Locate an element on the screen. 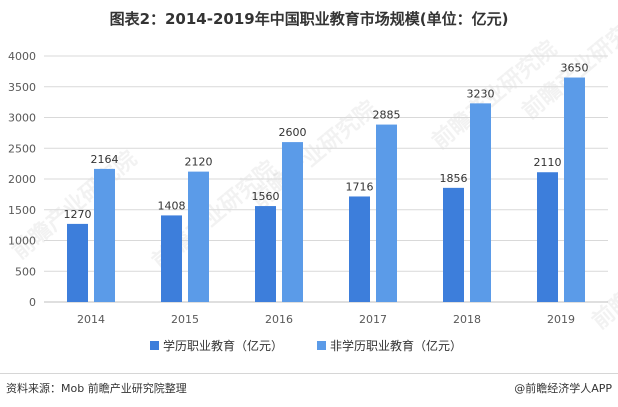 This screenshot has height=407, width=618. brand-credit: @前瞻经济学人APP is located at coordinates (563, 388).